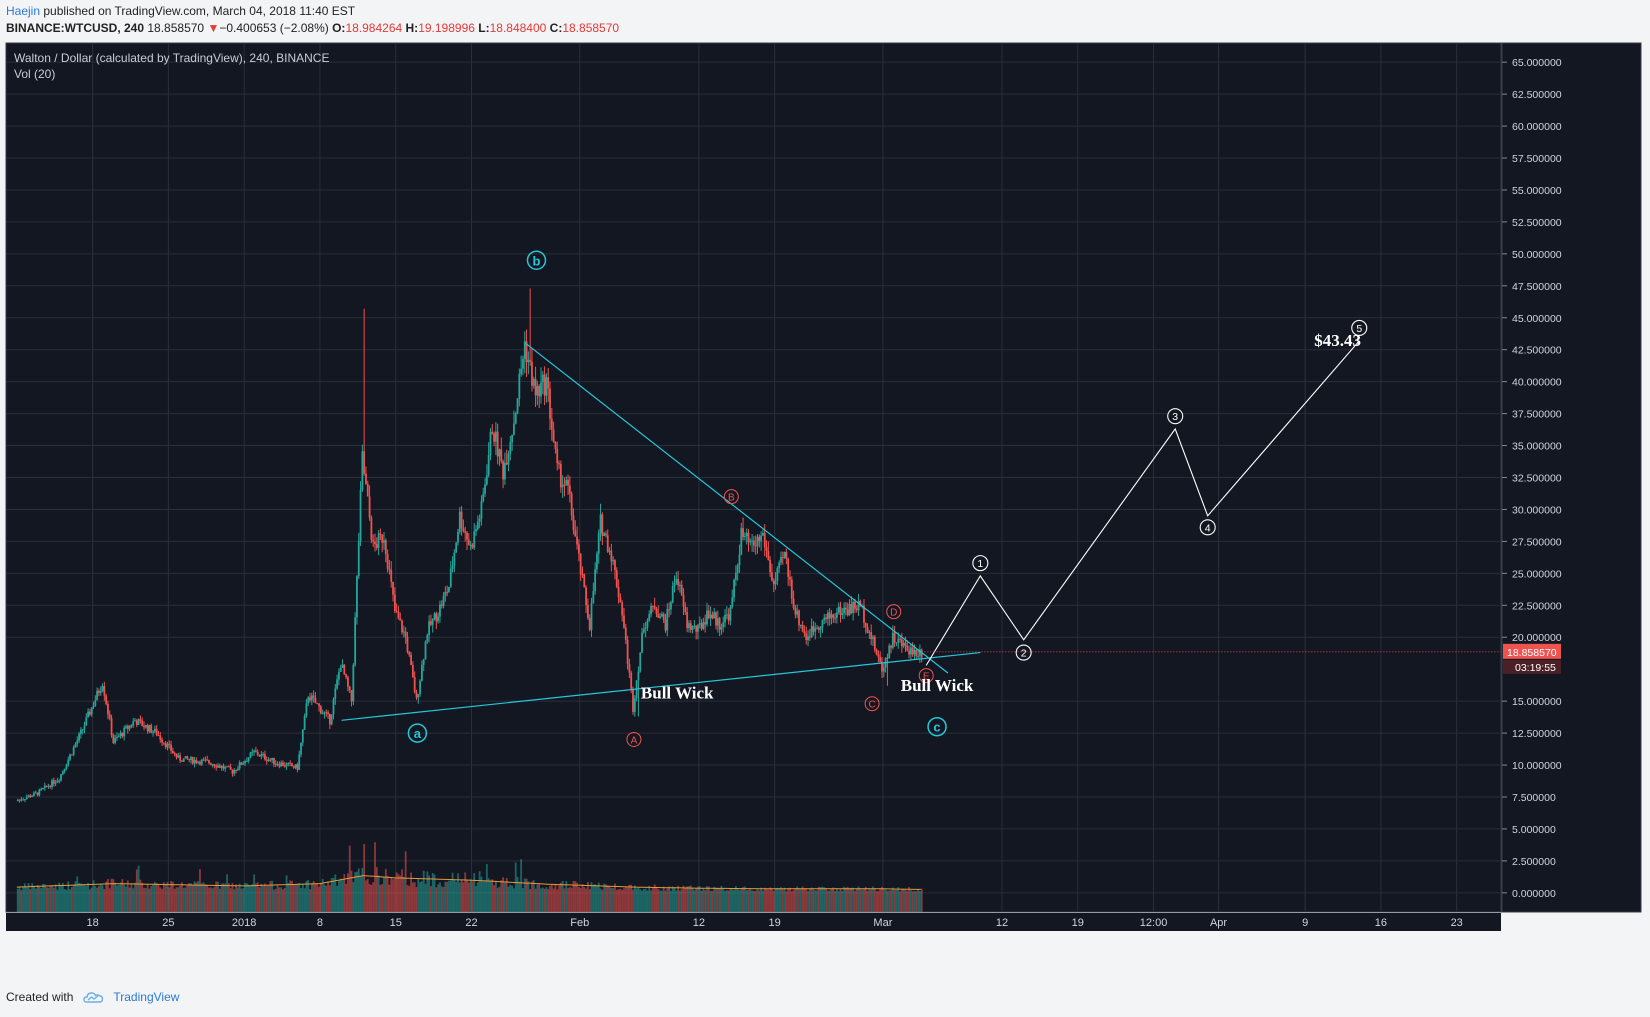 This screenshot has height=1017, width=1650. What do you see at coordinates (1457, 923) in the screenshot?
I see `x-tick-label: 23` at bounding box center [1457, 923].